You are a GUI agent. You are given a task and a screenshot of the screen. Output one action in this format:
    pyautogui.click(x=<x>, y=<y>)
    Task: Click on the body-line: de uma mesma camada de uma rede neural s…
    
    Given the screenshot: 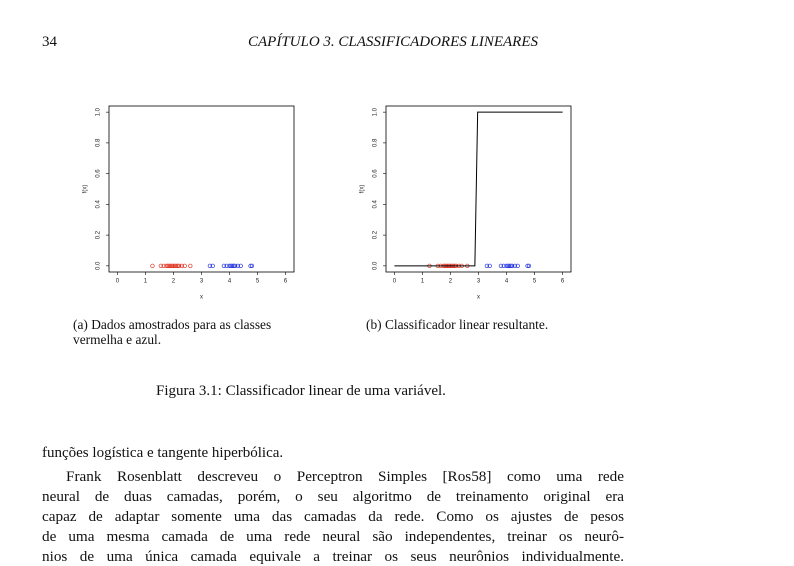 What is the action you would take?
    pyautogui.click(x=333, y=536)
    